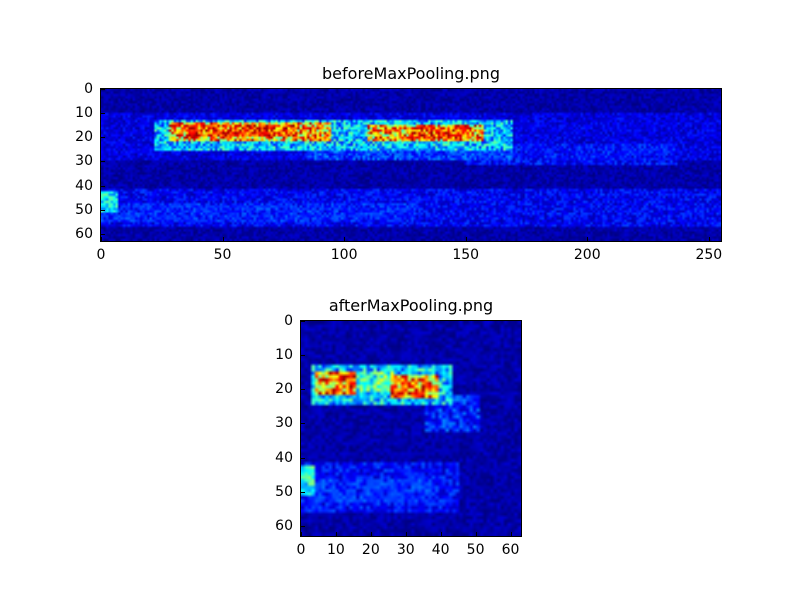 Image resolution: width=800 pixels, height=600 pixels. I want to click on x-axis-ticks: 0 10 20 30 40 50 60, so click(409, 550).